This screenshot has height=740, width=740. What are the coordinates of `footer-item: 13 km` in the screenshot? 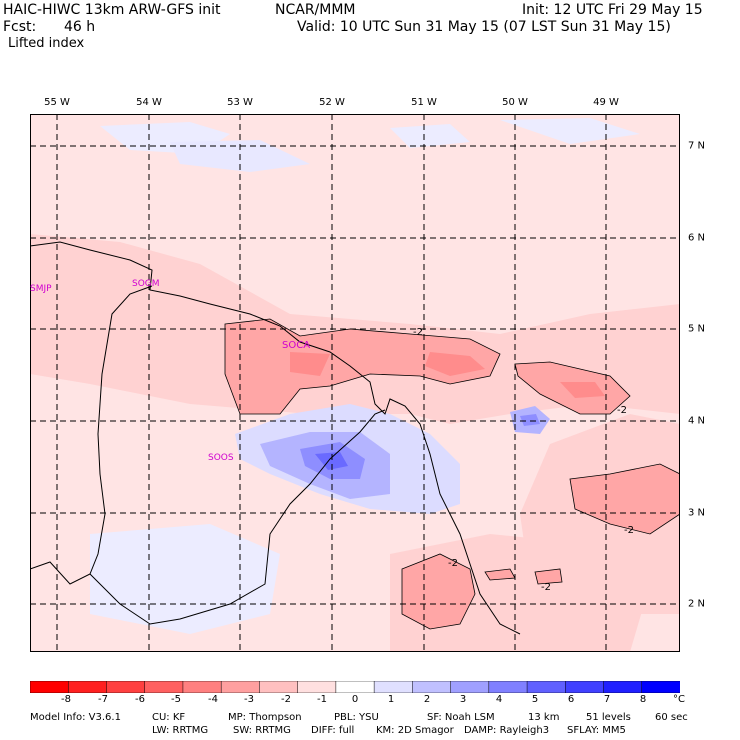 It's located at (544, 717).